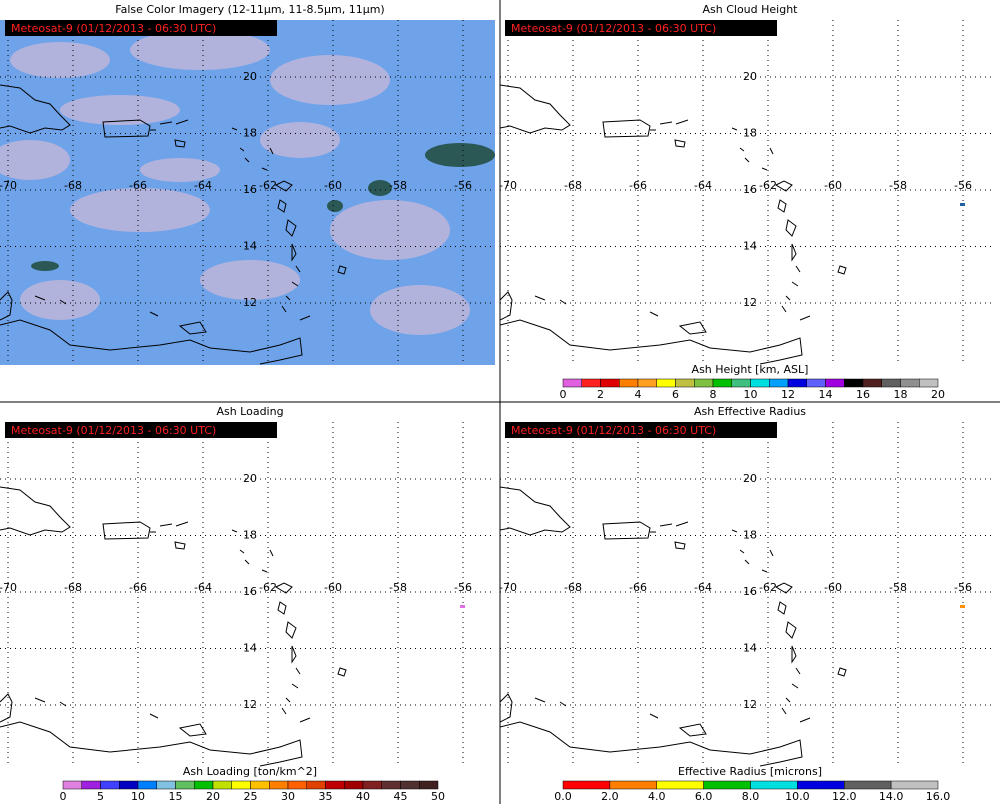 The height and width of the screenshot is (808, 1000). Describe the element at coordinates (826, 394) in the screenshot. I see `colorbar-tick: 14` at that location.